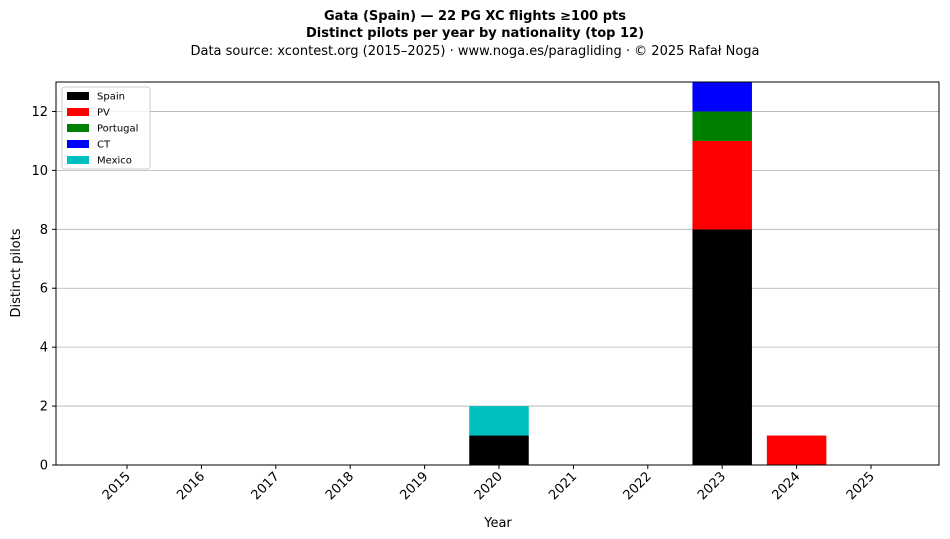 Image resolution: width=950 pixels, height=539 pixels. Describe the element at coordinates (414, 486) in the screenshot. I see `x-tick-label: 2019` at that location.